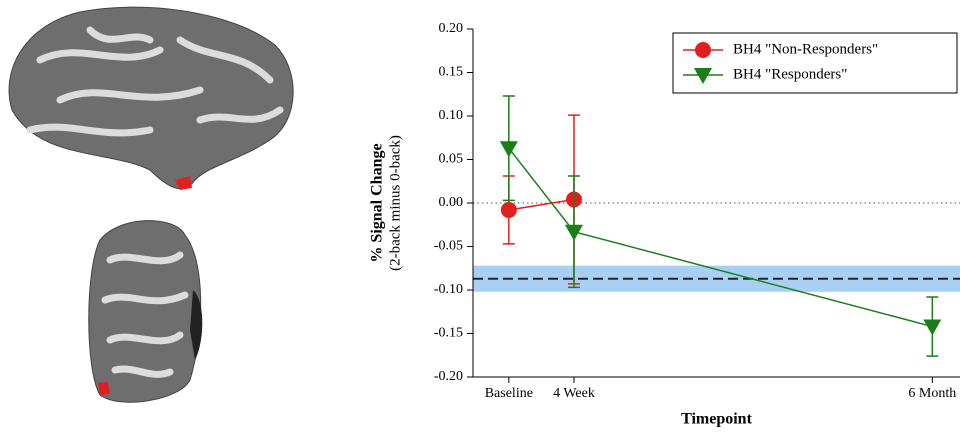  Describe the element at coordinates (805, 49) in the screenshot. I see `legend-label: BH4 "Non-Responders"` at that location.